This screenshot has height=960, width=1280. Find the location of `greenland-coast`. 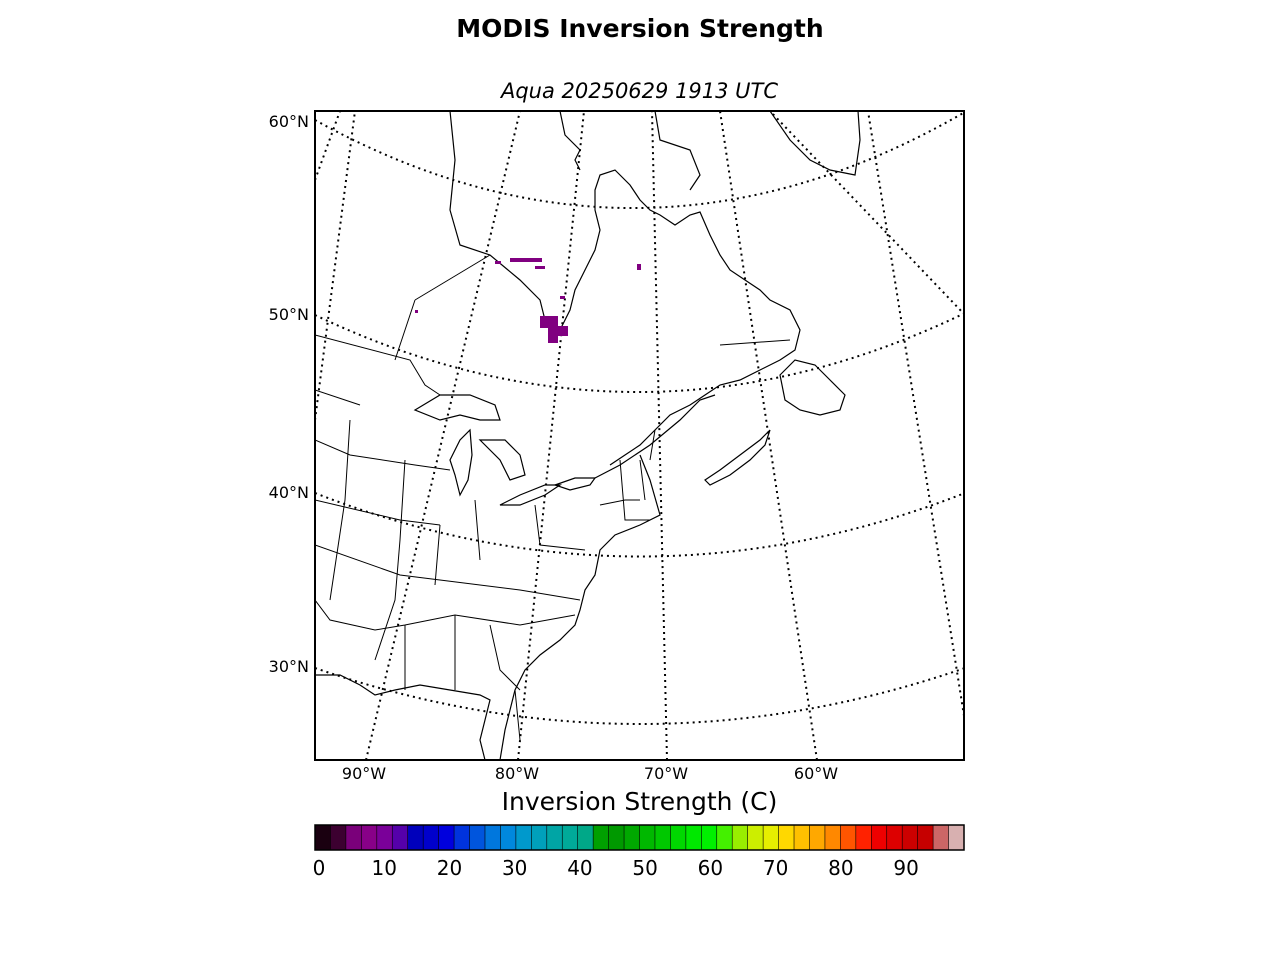

greenland-coast is located at coordinates (815, 143).